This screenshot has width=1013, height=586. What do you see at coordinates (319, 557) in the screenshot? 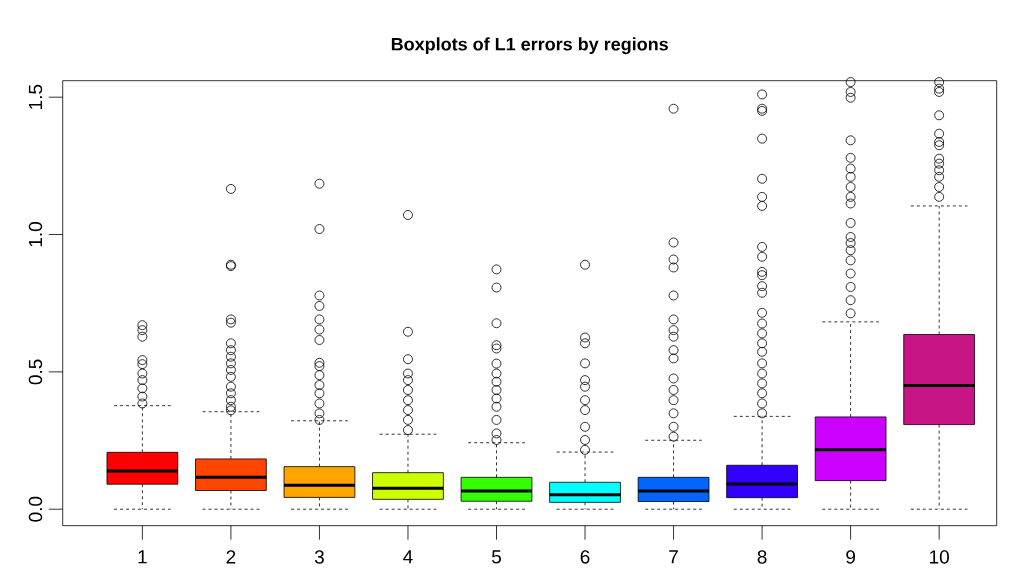
I see `x-tick-label: 3` at bounding box center [319, 557].